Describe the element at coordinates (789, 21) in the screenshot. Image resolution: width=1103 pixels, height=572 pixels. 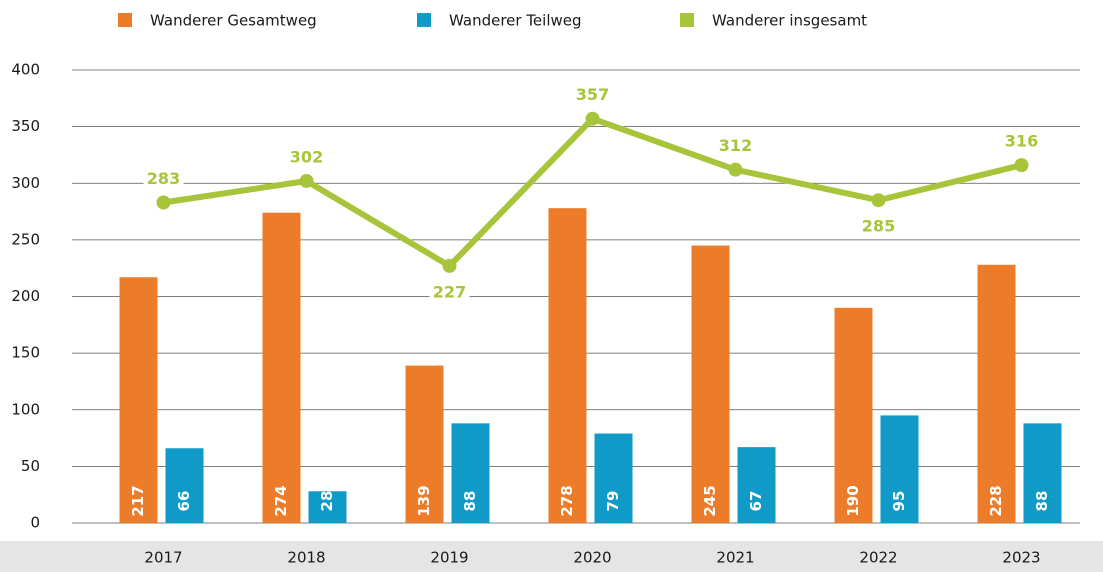
I see `legend-label: Wanderer insgesamt` at that location.